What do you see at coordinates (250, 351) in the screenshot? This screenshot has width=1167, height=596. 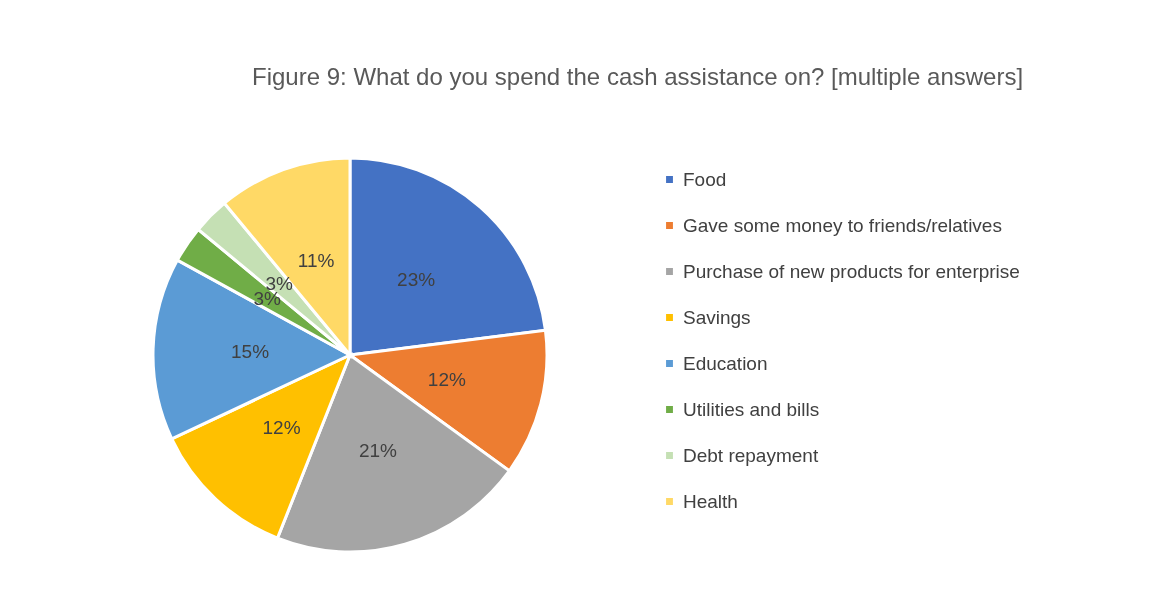 I see `data-label: 15%` at bounding box center [250, 351].